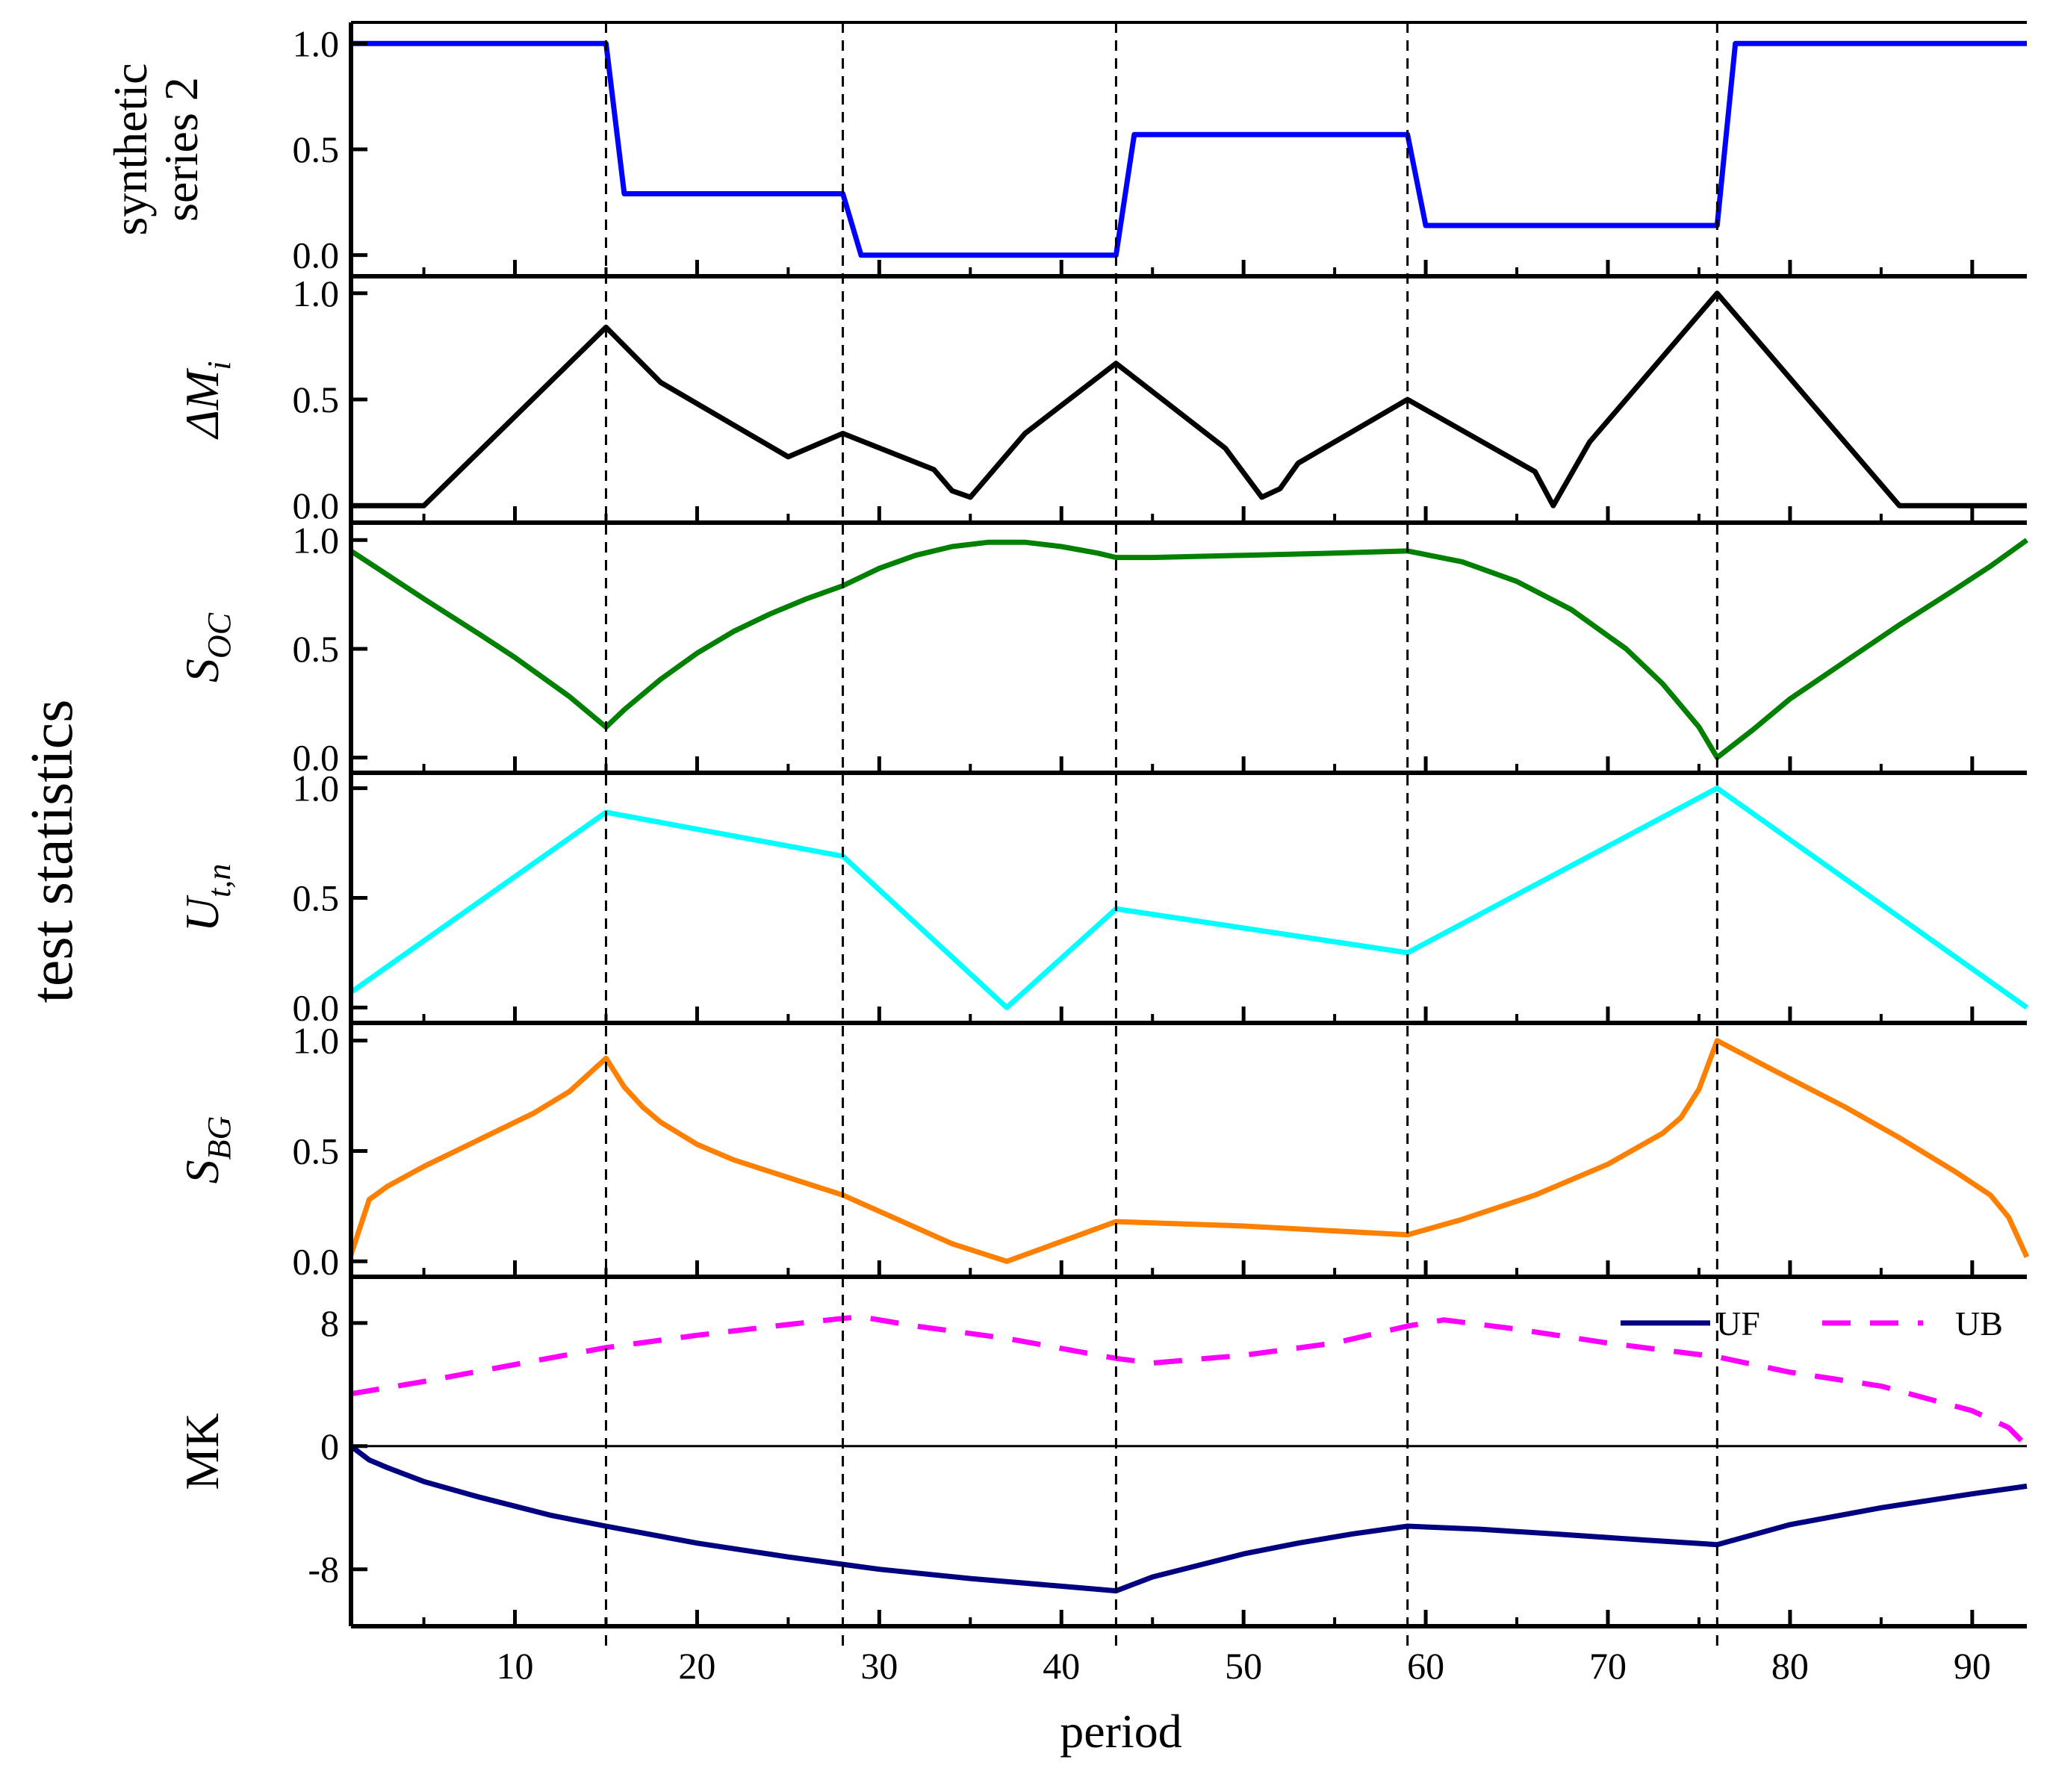 The height and width of the screenshot is (1792, 2050). I want to click on panel-s-oc: 0.0 0.5 1.0 SOC, so click(1102, 649).